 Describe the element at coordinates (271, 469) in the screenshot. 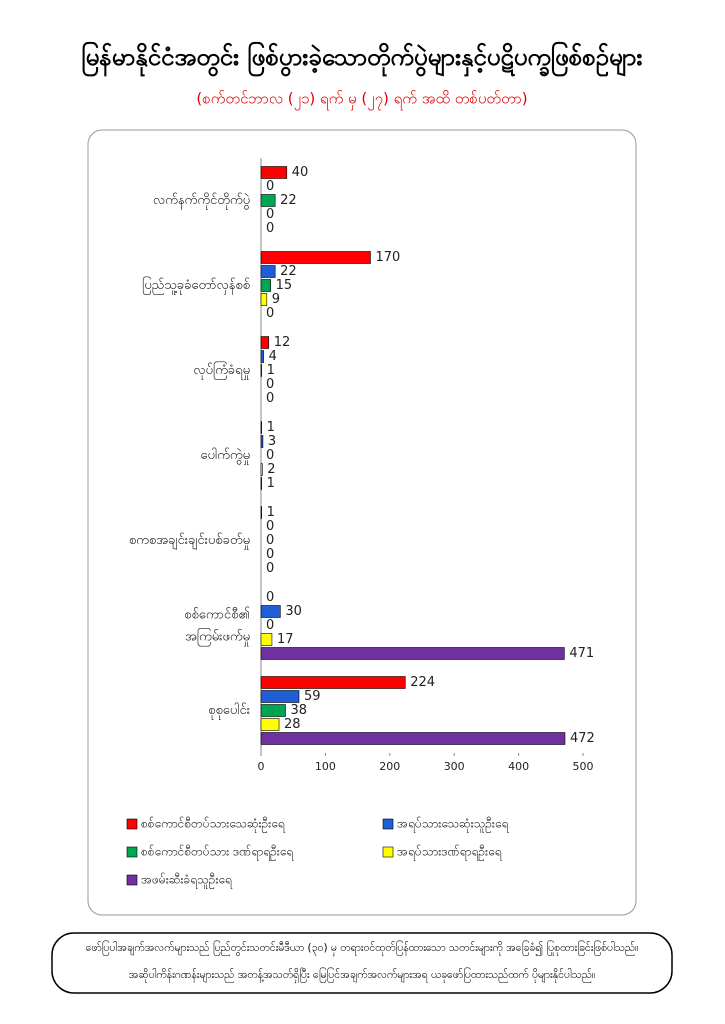

I see `data-label: 2` at that location.